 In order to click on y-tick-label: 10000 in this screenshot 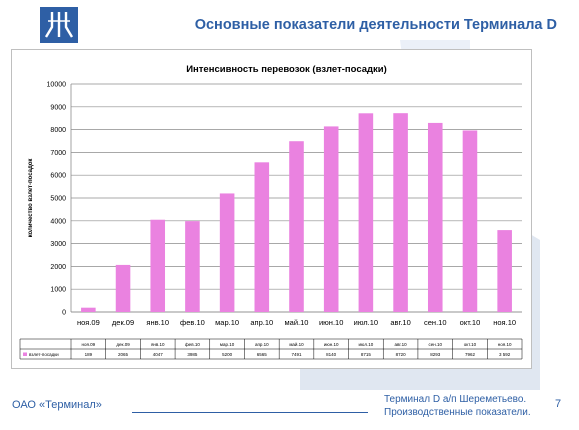, I will do `click(57, 85)`.